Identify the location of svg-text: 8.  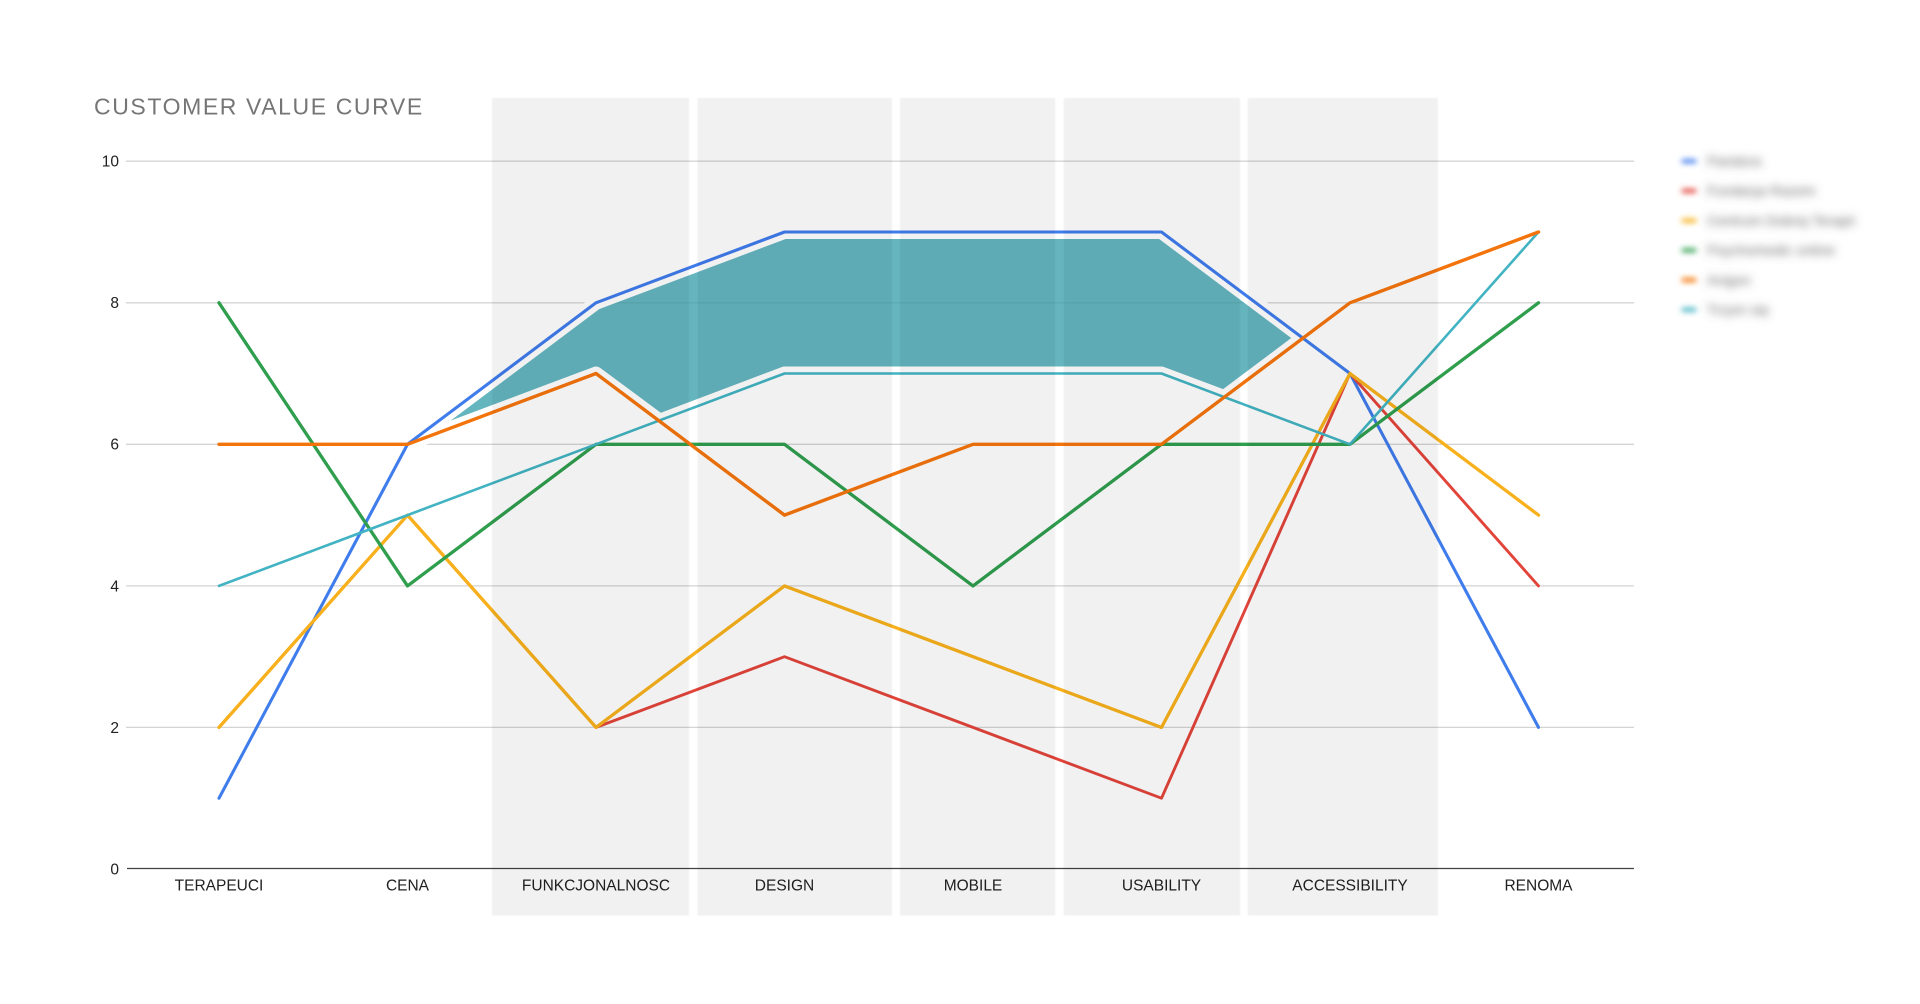
(114, 303).